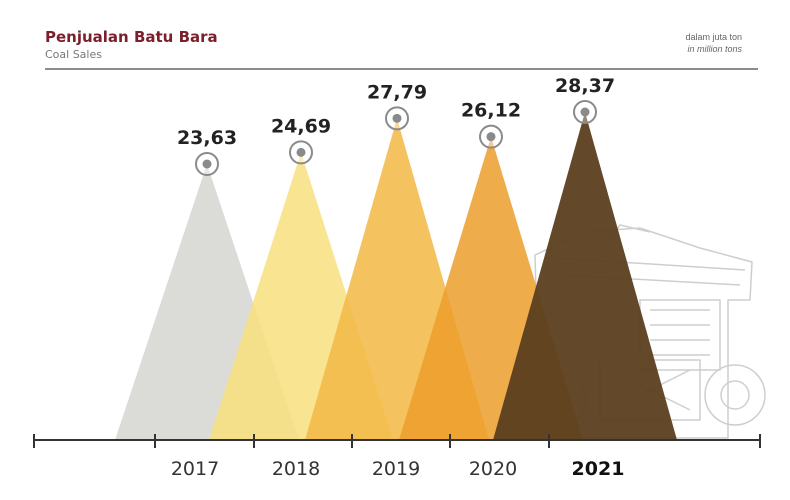  What do you see at coordinates (396, 138) in the screenshot?
I see `markers-layer` at bounding box center [396, 138].